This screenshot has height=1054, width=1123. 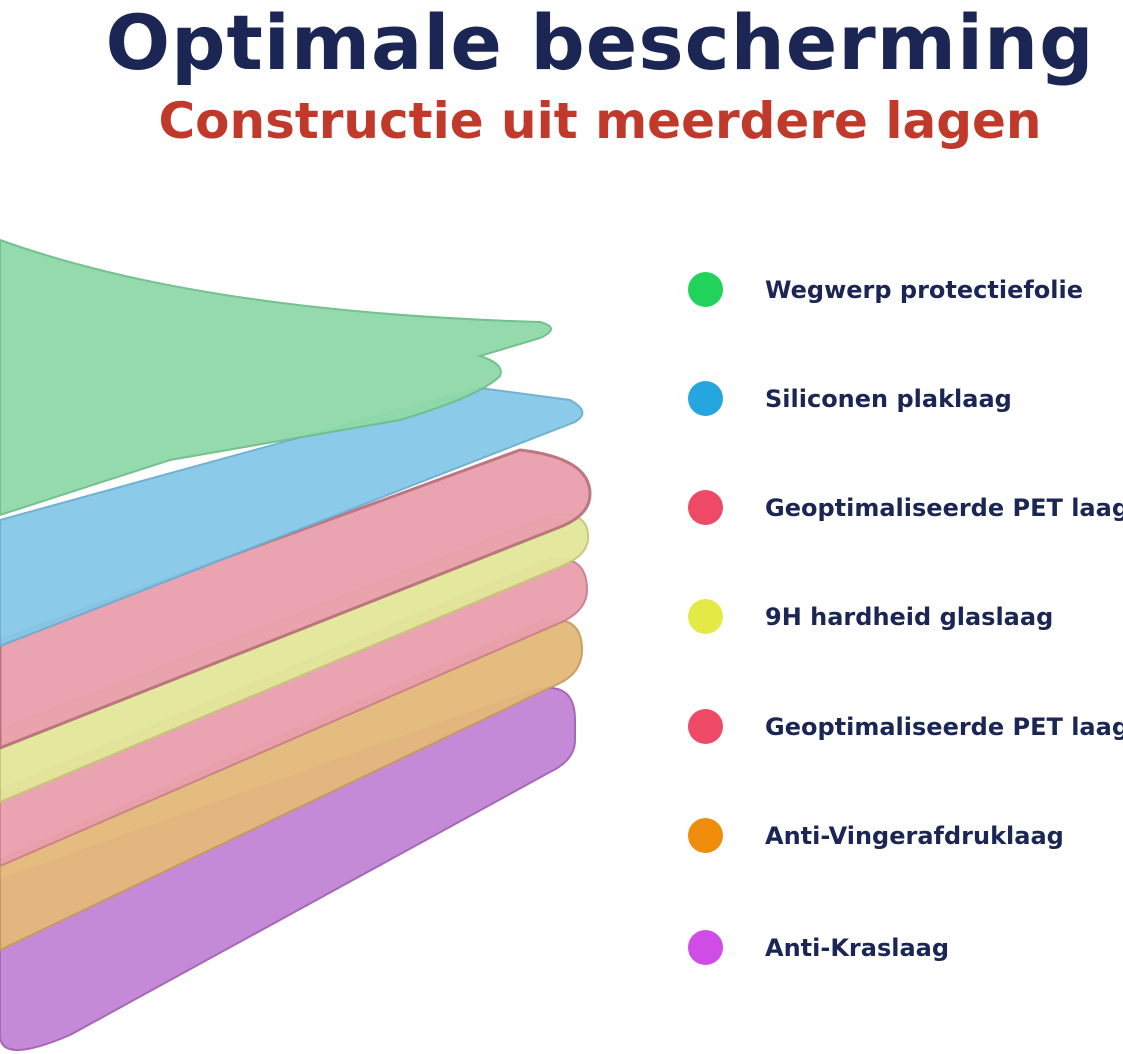 What do you see at coordinates (292, 517) in the screenshot?
I see `layer-siliconen` at bounding box center [292, 517].